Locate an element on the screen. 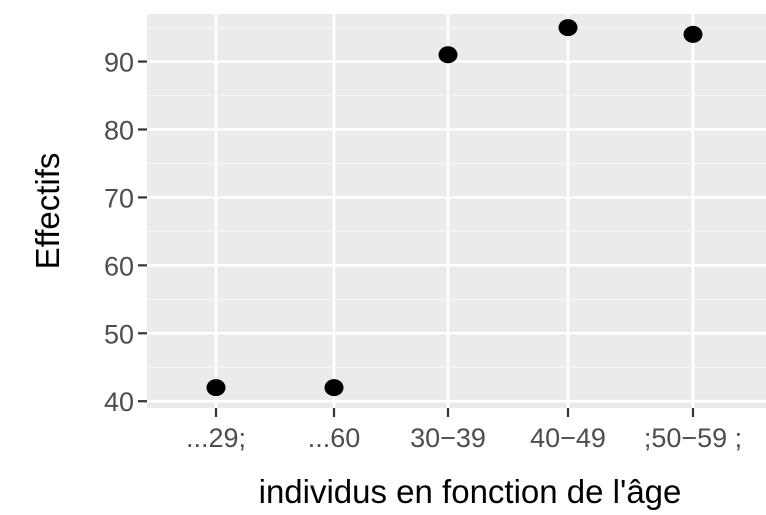 The image size is (766, 515). x-tick-label: ...60 is located at coordinates (334, 438).